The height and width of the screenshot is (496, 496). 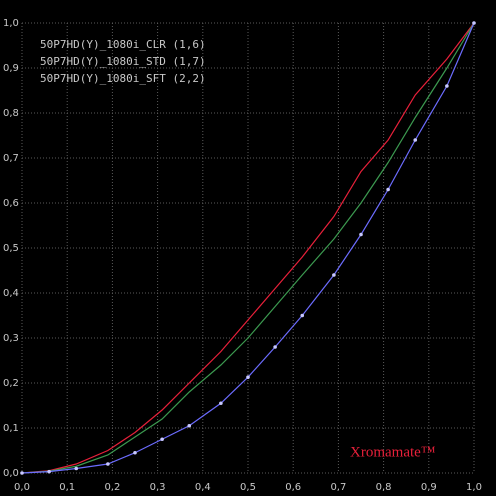 I want to click on y-tick-label: 0,6, so click(x=11, y=203).